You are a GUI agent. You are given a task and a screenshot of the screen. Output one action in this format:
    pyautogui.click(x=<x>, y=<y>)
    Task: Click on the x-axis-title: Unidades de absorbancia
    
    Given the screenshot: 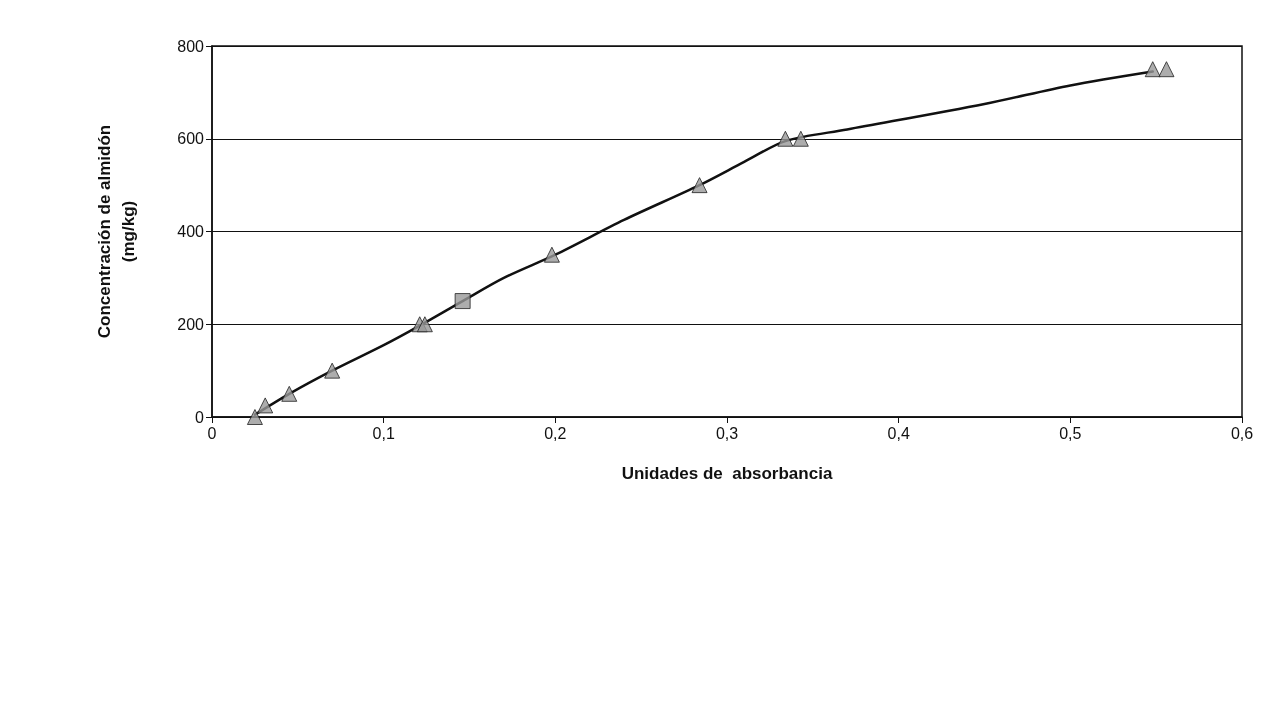 What is the action you would take?
    pyautogui.click(x=727, y=473)
    